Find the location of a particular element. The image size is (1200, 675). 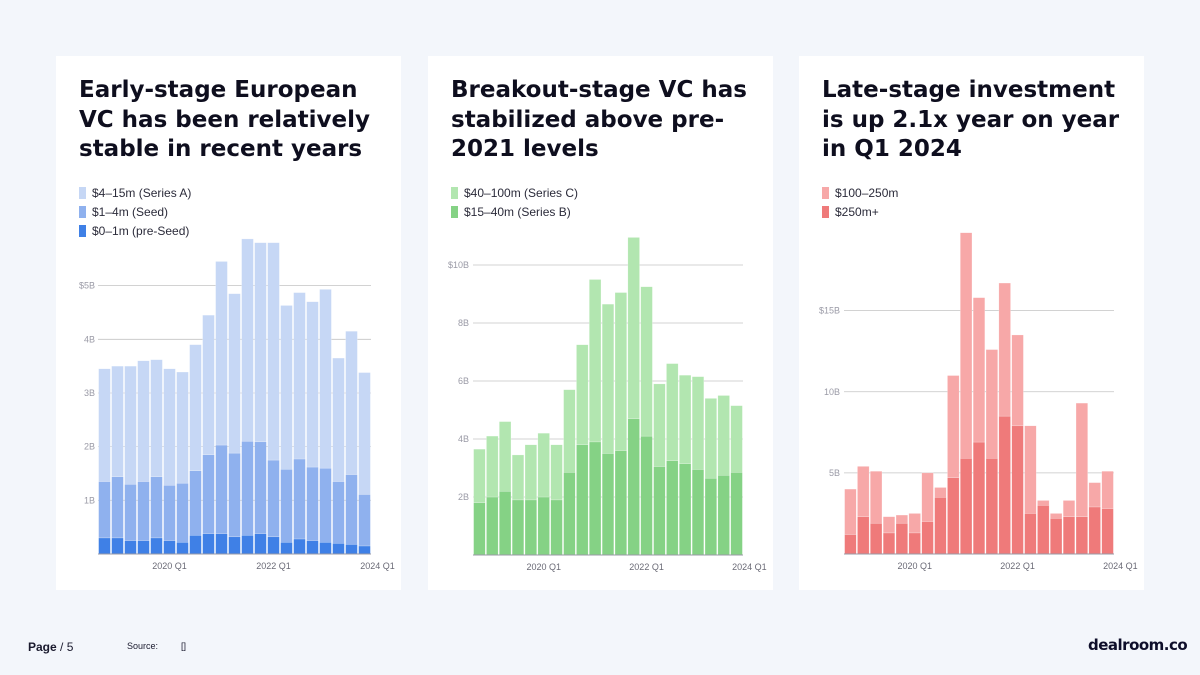

y-tick-label: 5B is located at coordinates (834, 473).